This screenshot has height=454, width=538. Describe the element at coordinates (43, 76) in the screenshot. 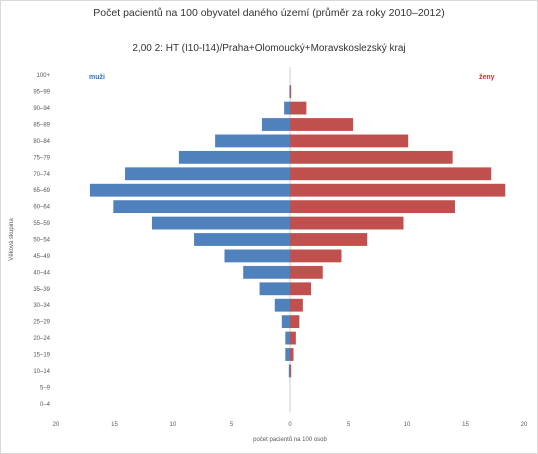

I see `y-tick-label: 100+` at that location.